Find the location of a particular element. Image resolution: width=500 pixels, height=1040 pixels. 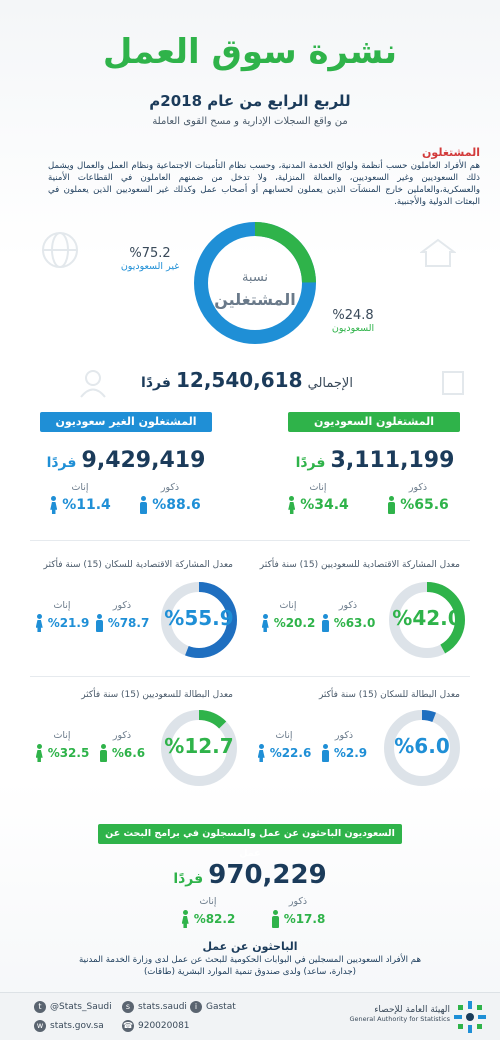

saudi-employed-count: 3,111,199 is located at coordinates (392, 460).